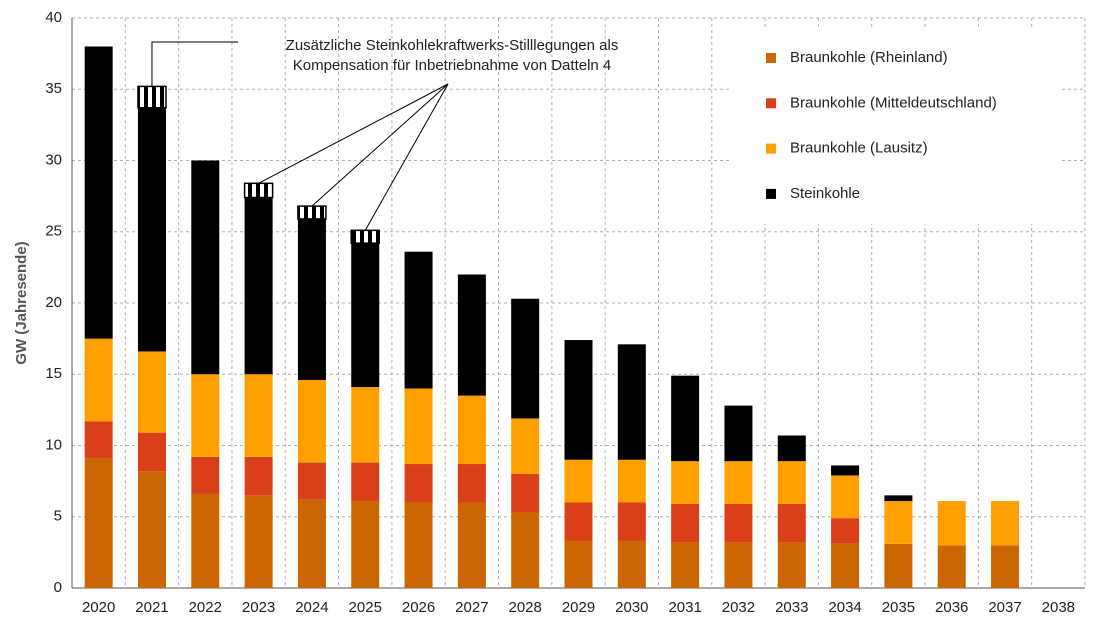 The image size is (1101, 619). Describe the element at coordinates (311, 607) in the screenshot. I see `x-tick-label: 2024` at that location.